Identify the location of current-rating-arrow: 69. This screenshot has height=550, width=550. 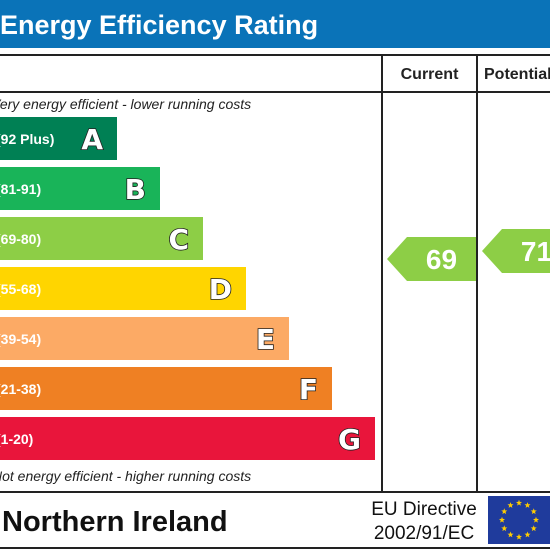
(431, 259).